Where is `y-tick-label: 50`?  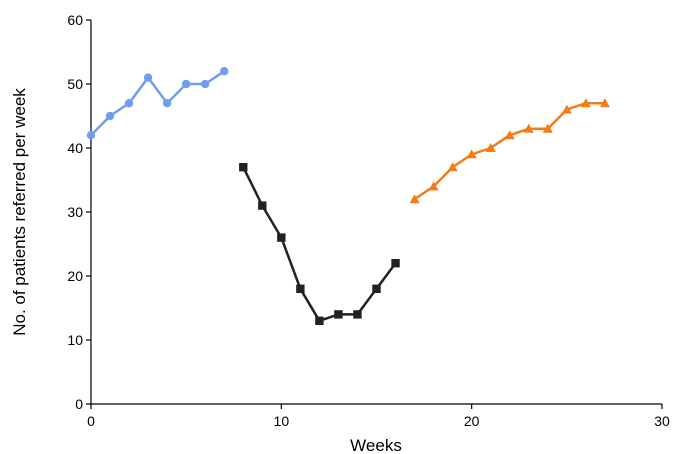 y-tick-label: 50 is located at coordinates (75, 84).